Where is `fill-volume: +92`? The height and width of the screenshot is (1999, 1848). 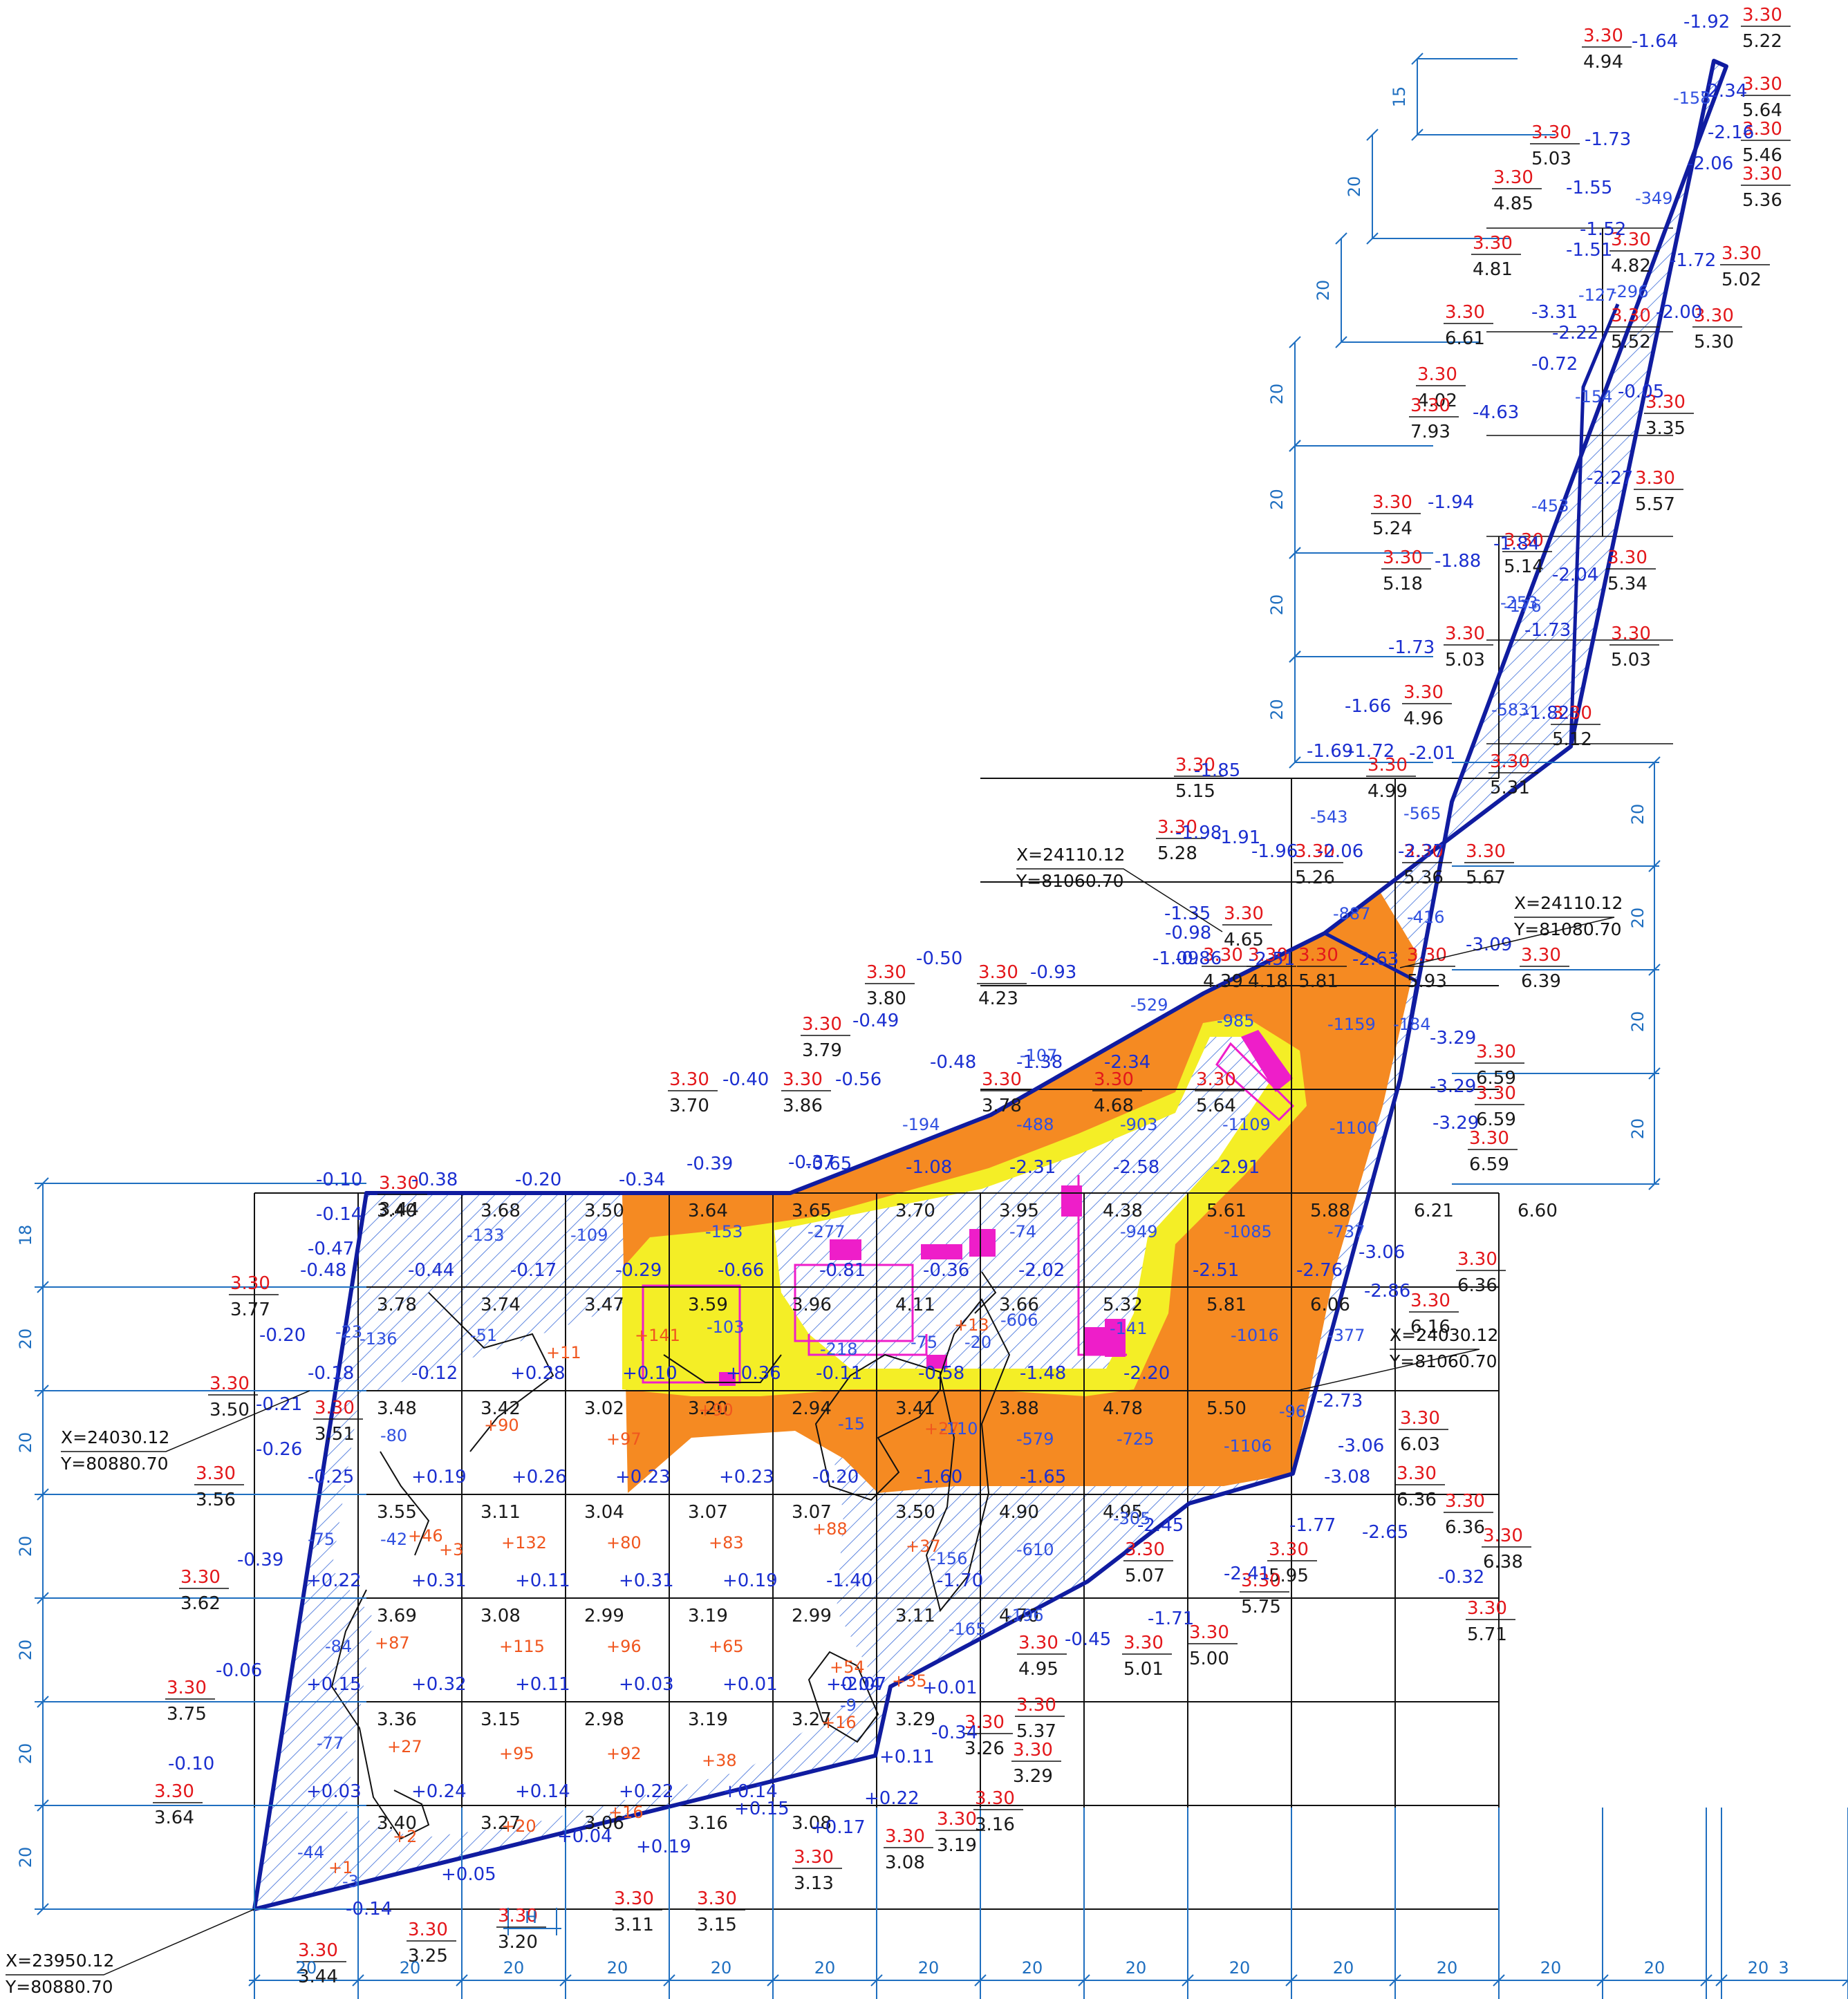 fill-volume: +92 is located at coordinates (624, 1753).